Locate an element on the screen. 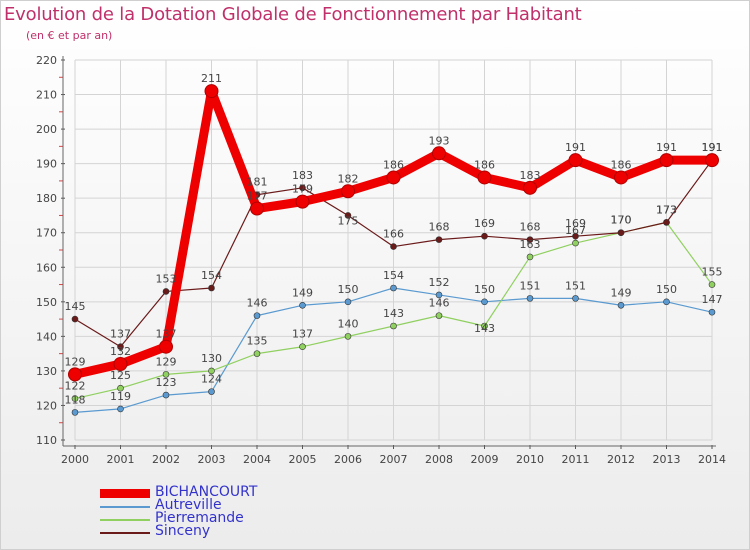 Image resolution: width=750 pixels, height=550 pixels. data-label-sinceny: 170 is located at coordinates (621, 220).